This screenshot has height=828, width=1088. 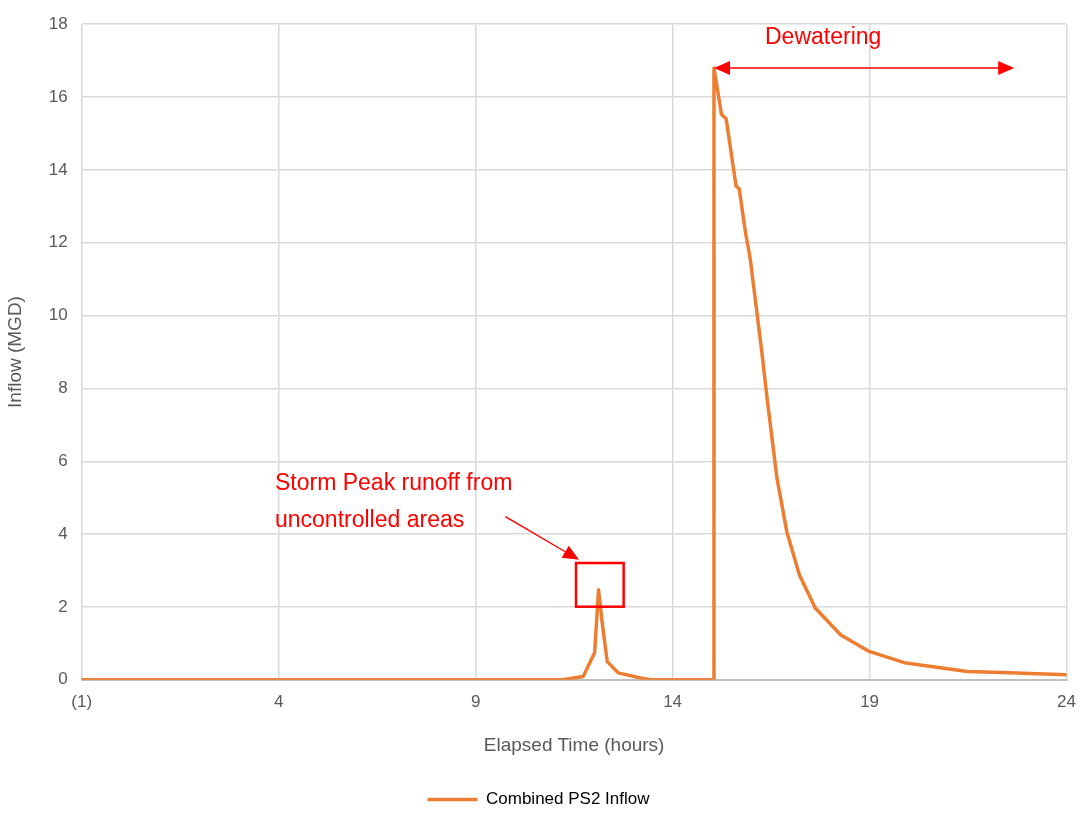 What do you see at coordinates (870, 701) in the screenshot?
I see `x-tick-label: 19` at bounding box center [870, 701].